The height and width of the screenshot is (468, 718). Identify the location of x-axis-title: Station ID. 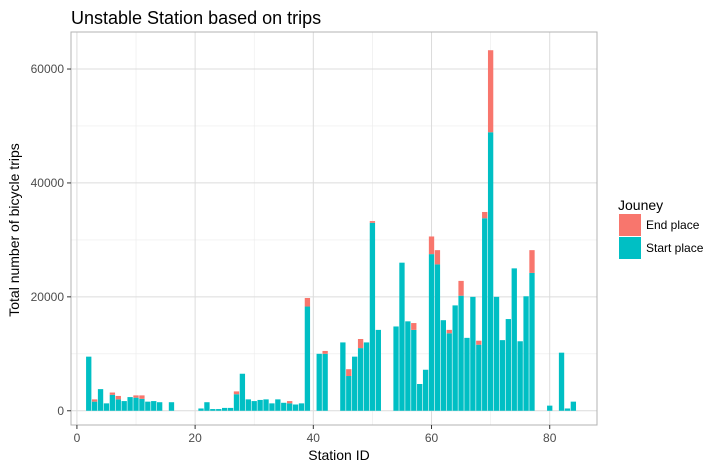
(338, 455).